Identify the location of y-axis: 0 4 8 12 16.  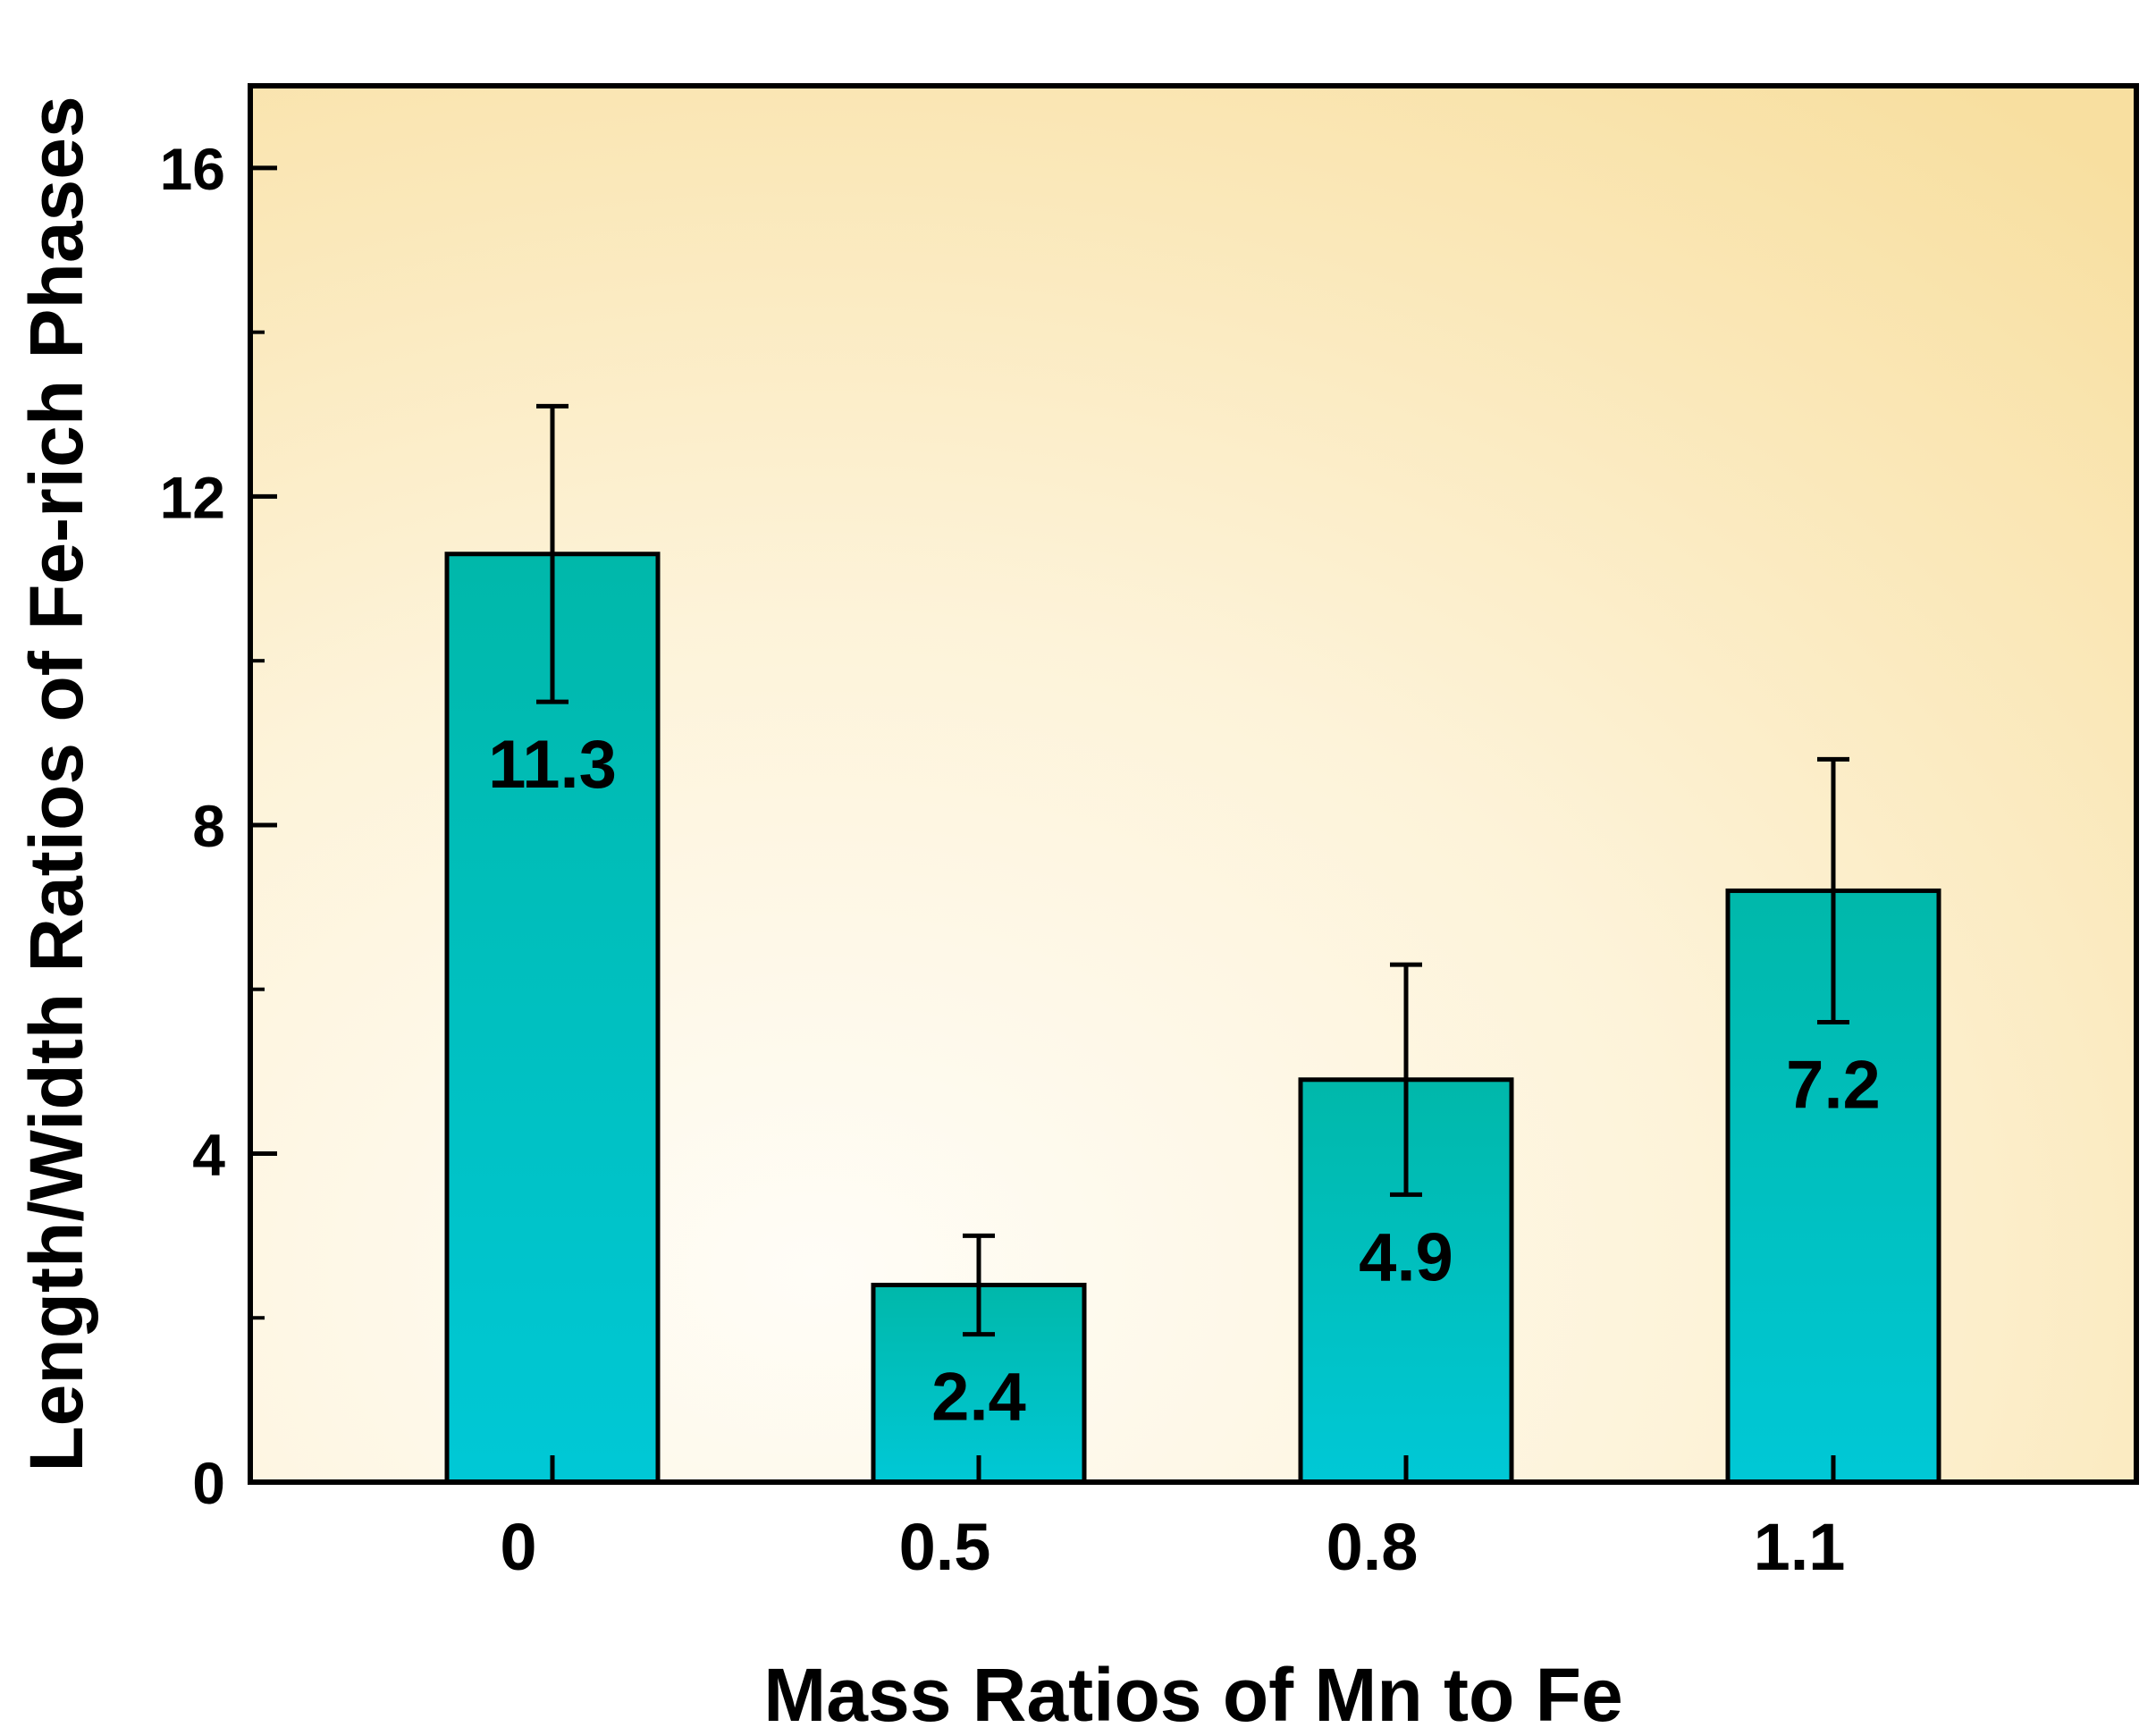
(219, 826).